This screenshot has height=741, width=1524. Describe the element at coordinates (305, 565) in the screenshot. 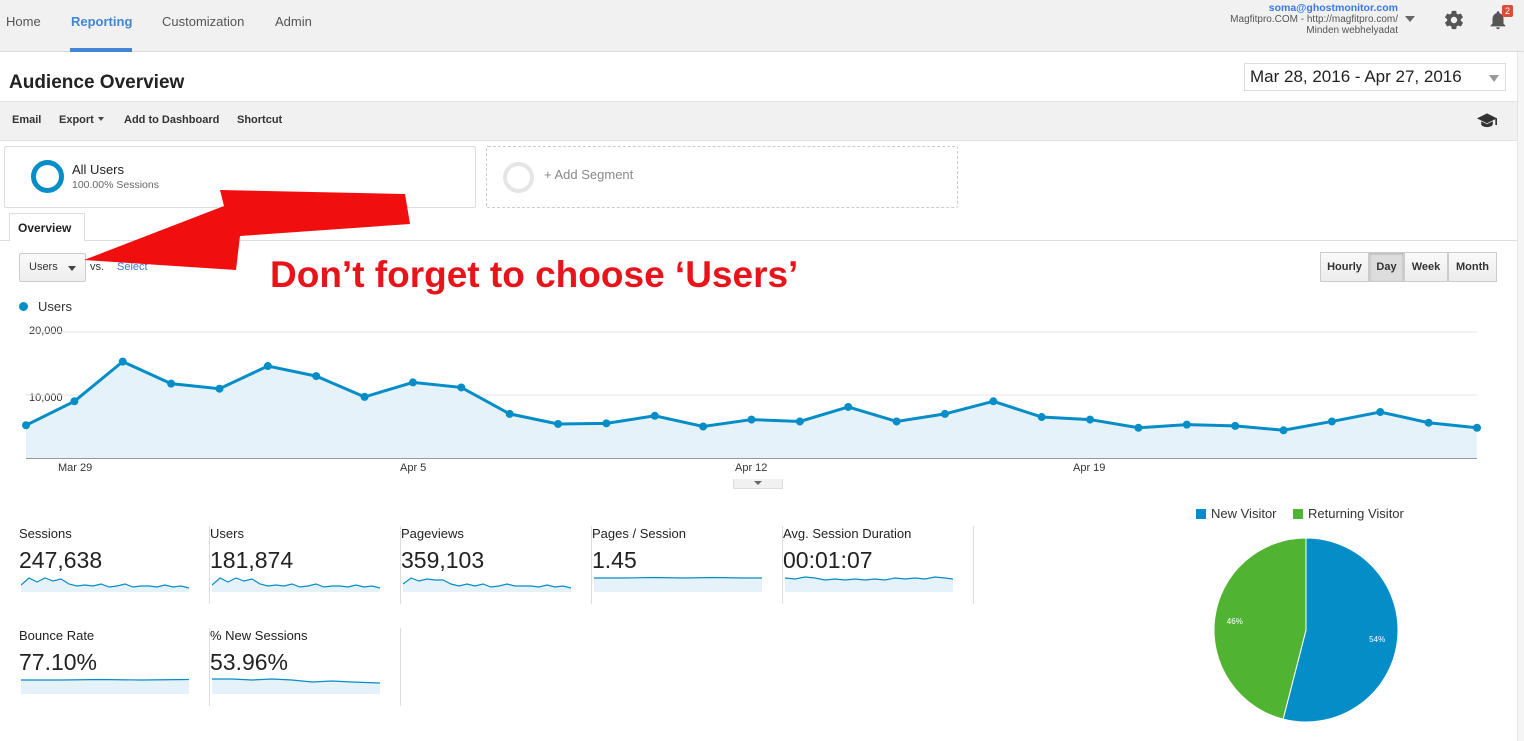

I see `metric-users: Users 181,874` at that location.